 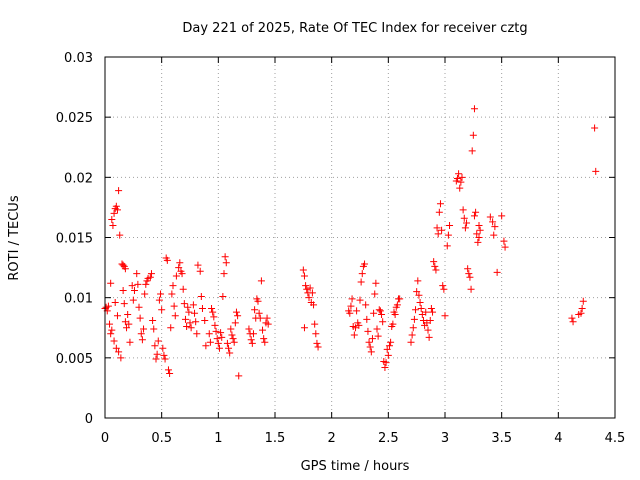 I want to click on x-tick-label: 2.5, so click(x=388, y=438).